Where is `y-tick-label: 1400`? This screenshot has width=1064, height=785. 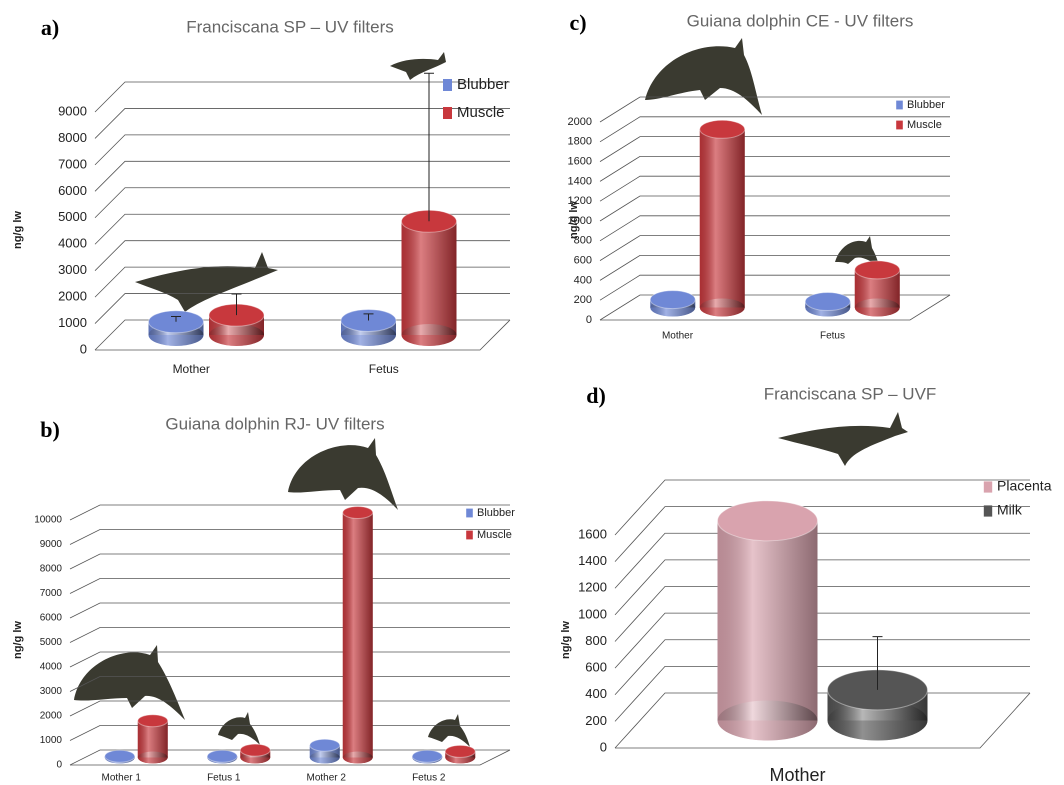 y-tick-label: 1400 is located at coordinates (592, 560).